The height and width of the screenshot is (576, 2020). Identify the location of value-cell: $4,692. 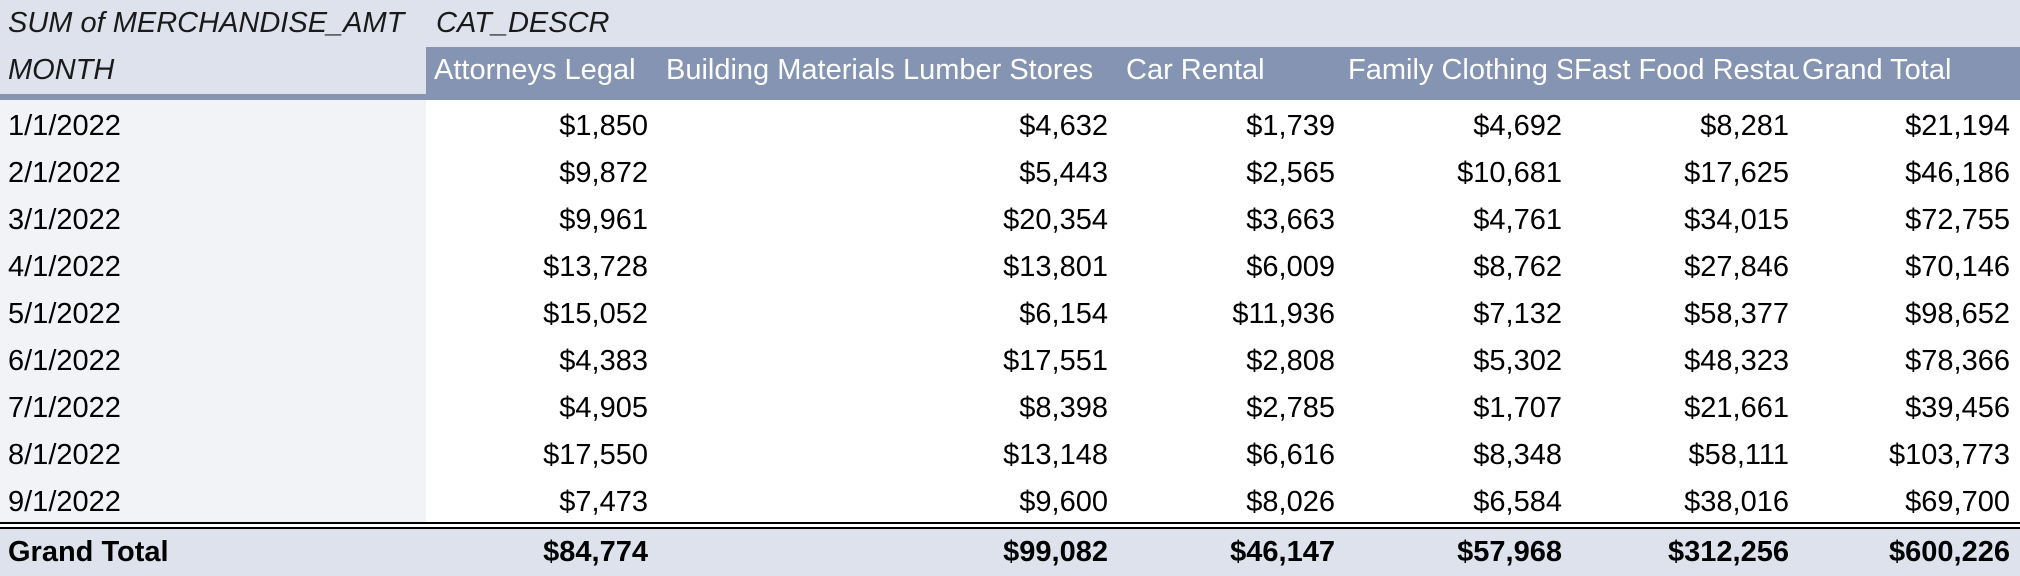
(1517, 126).